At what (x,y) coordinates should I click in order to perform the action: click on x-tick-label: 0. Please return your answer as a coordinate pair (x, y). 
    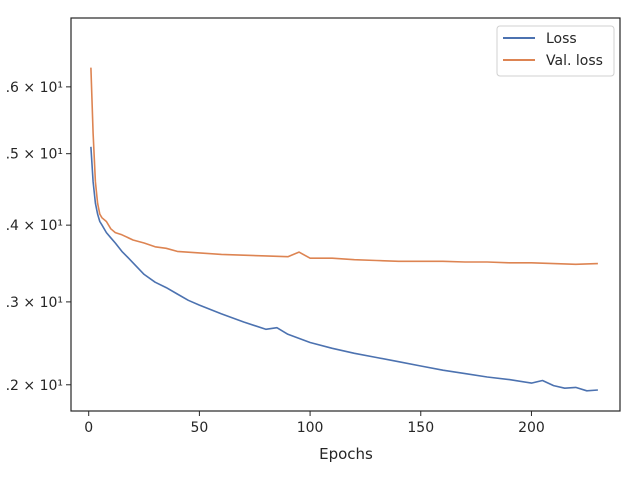
    Looking at the image, I should click on (88, 428).